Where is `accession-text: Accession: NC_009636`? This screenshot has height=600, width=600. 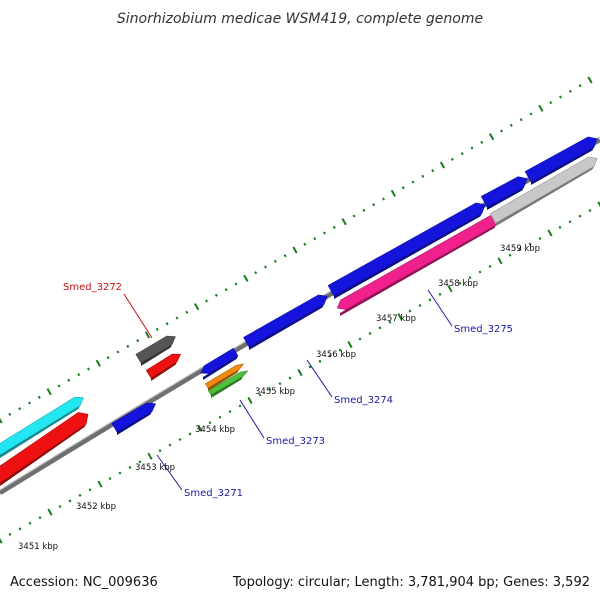
accession-text: Accession: NC_009636 is located at coordinates (84, 582).